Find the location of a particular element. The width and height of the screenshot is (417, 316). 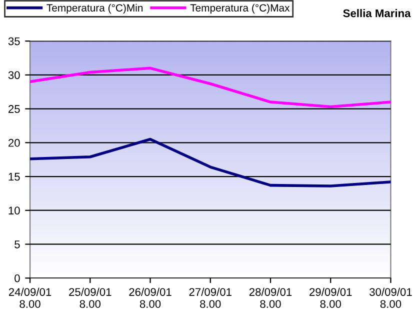

y-tick-label: 0 is located at coordinates (17, 278).